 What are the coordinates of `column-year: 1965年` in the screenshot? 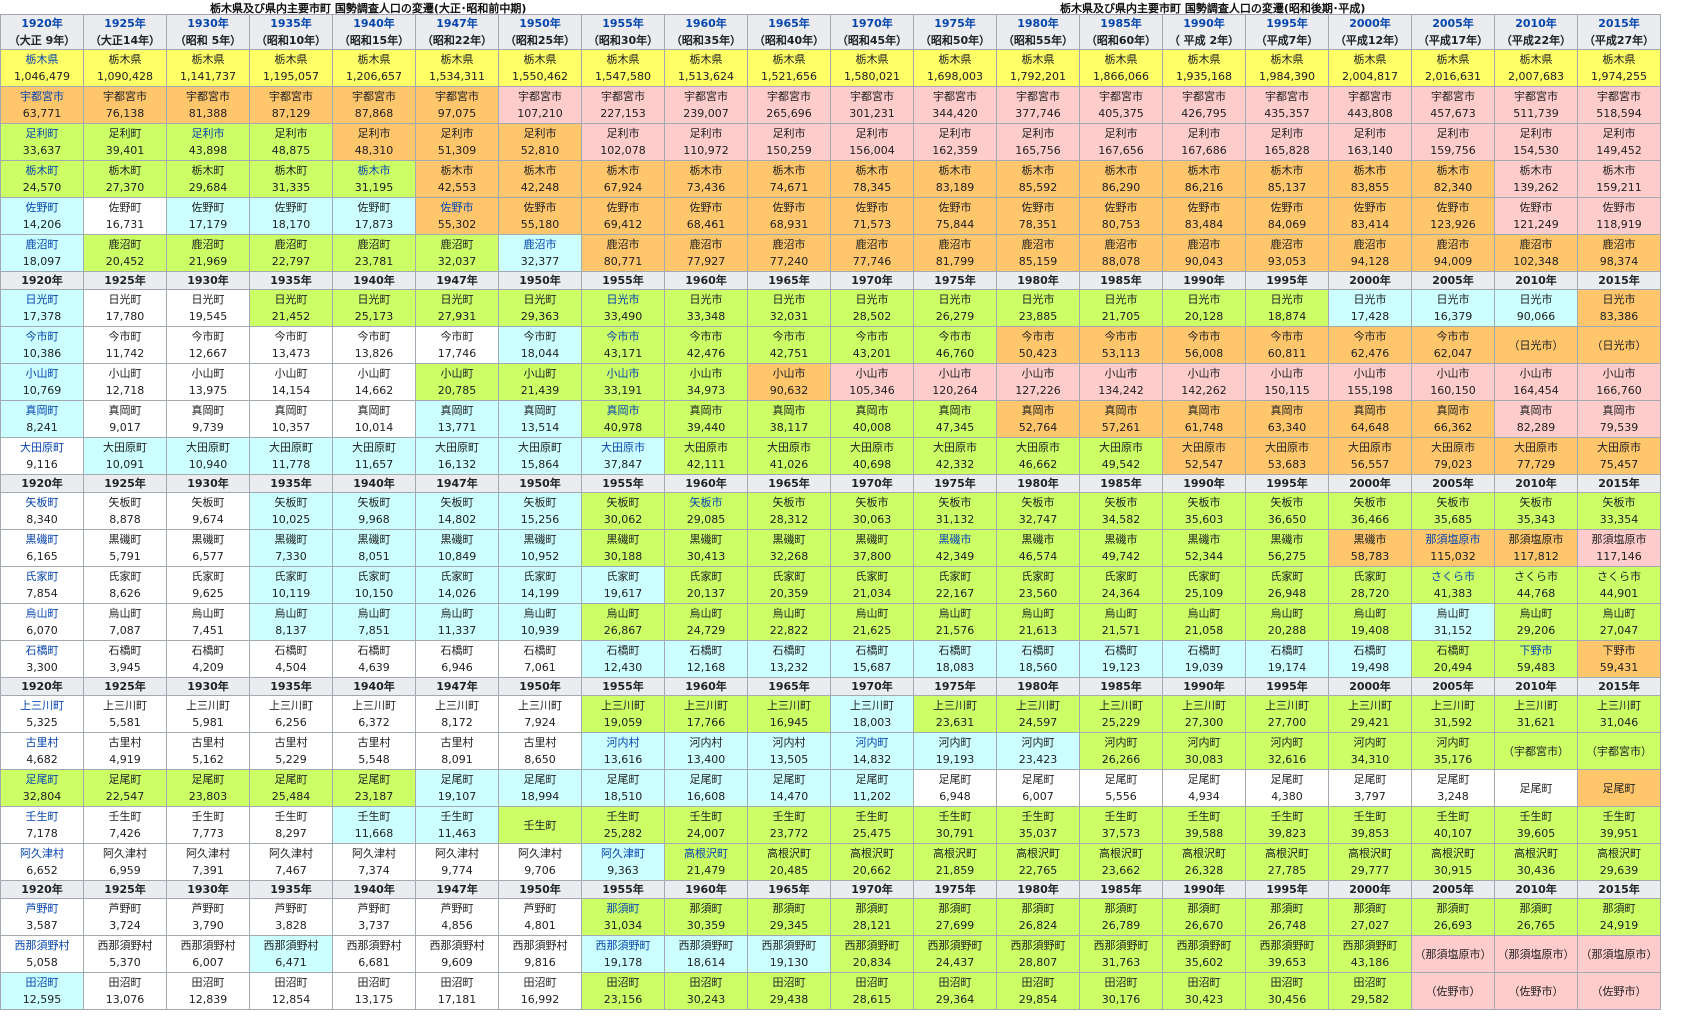 It's located at (789, 23).